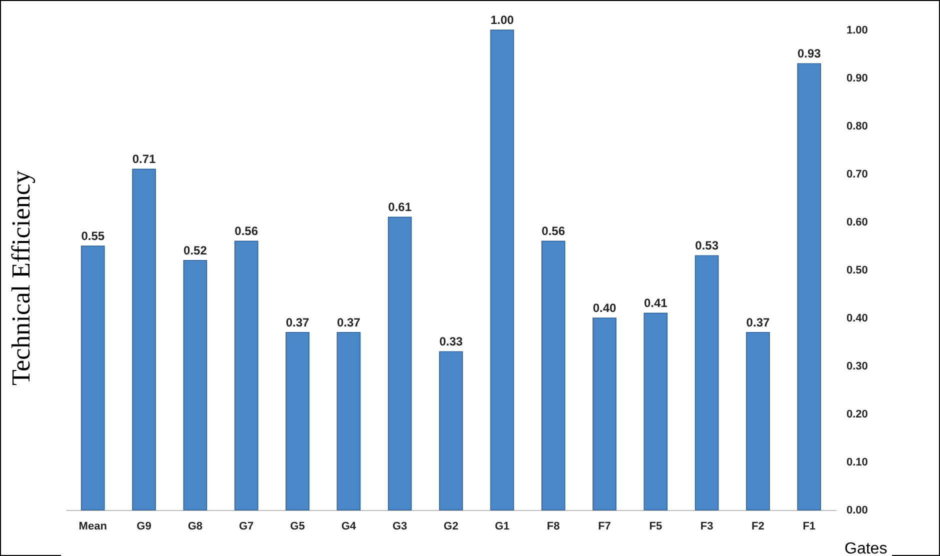 The image size is (940, 556). I want to click on x-tick-label: F8, so click(553, 526).